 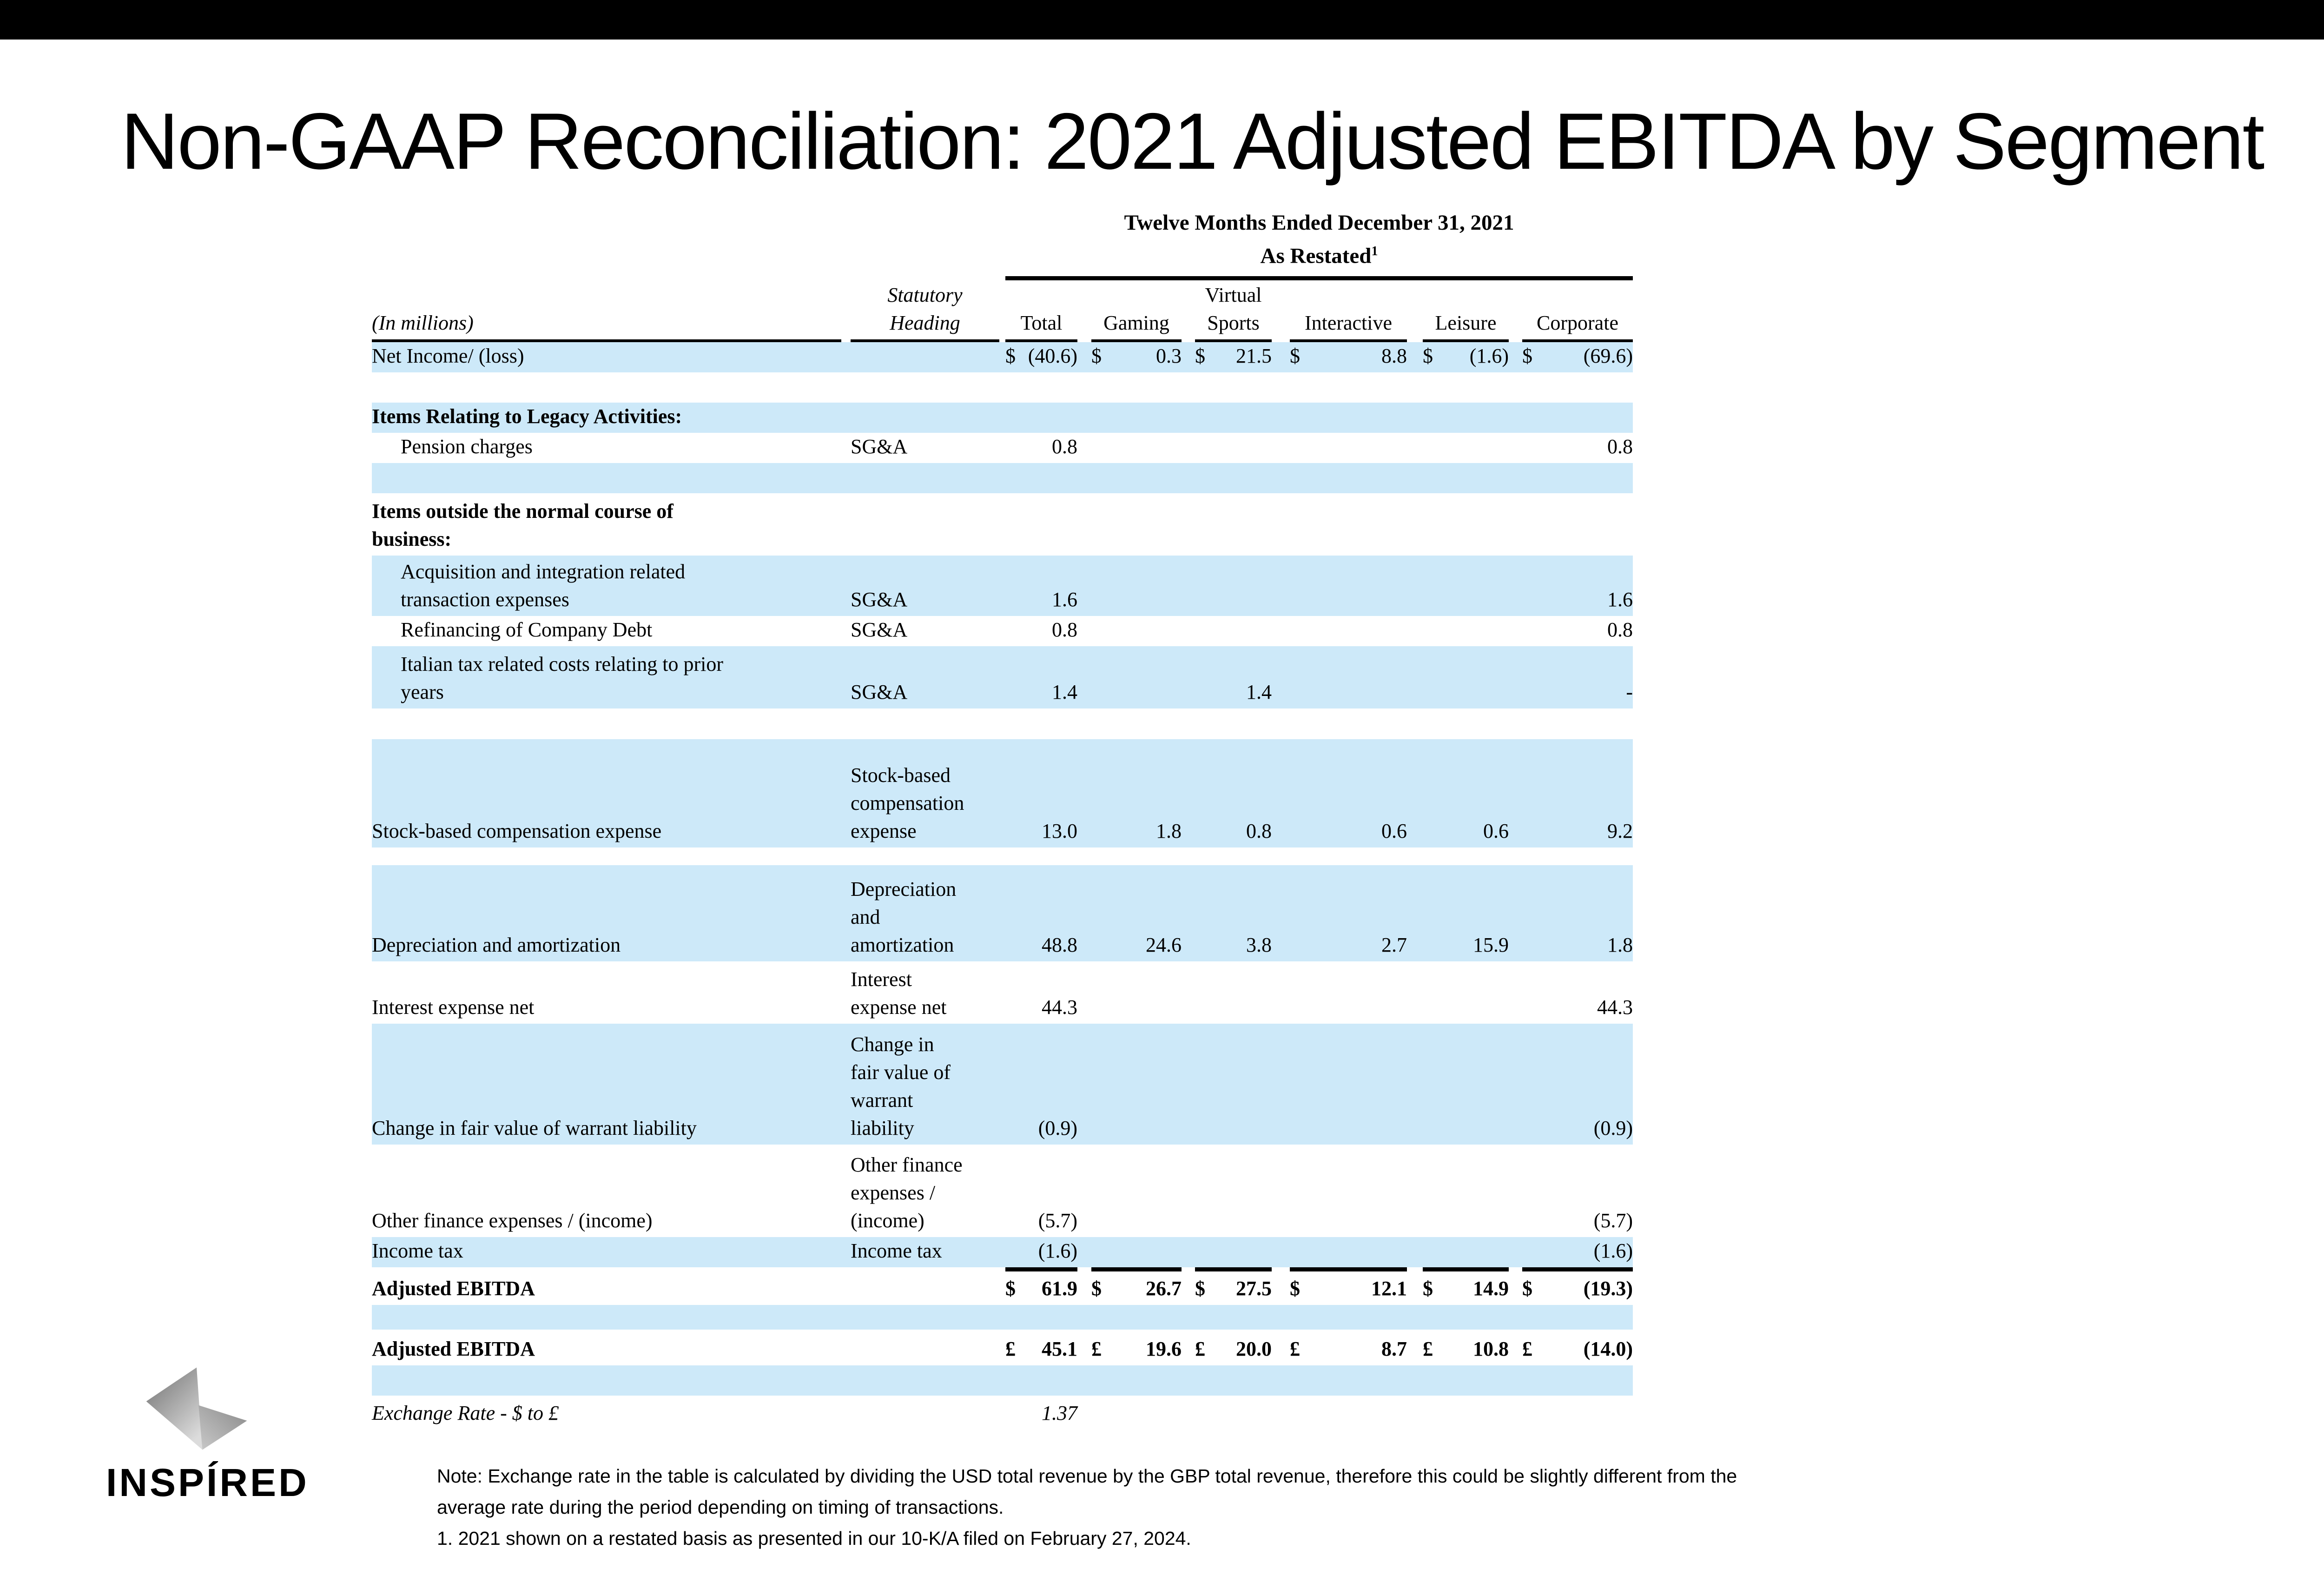 What do you see at coordinates (1041, 913) in the screenshot?
I see `value-total: 48.8` at bounding box center [1041, 913].